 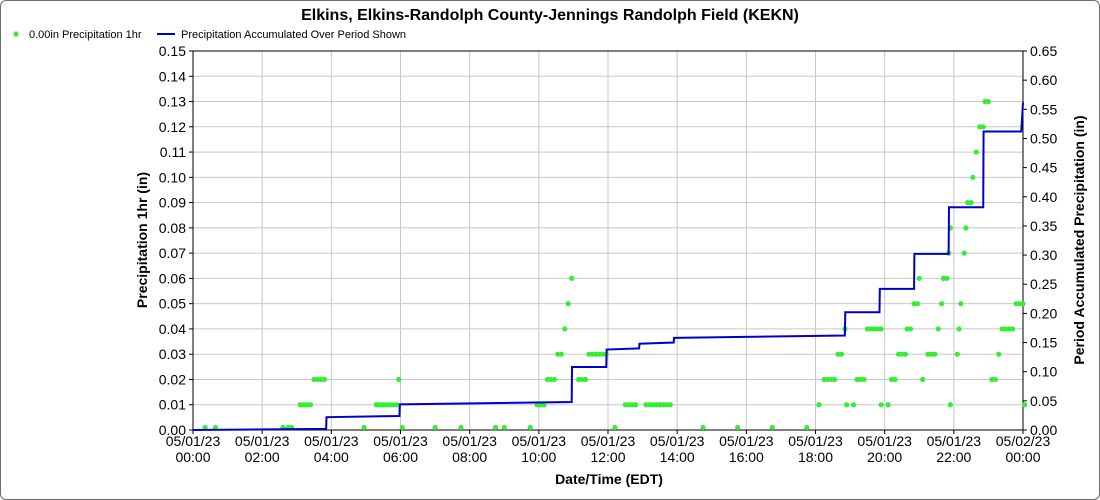 What do you see at coordinates (172, 304) in the screenshot?
I see `y-left-tick-label: 0.05` at bounding box center [172, 304].